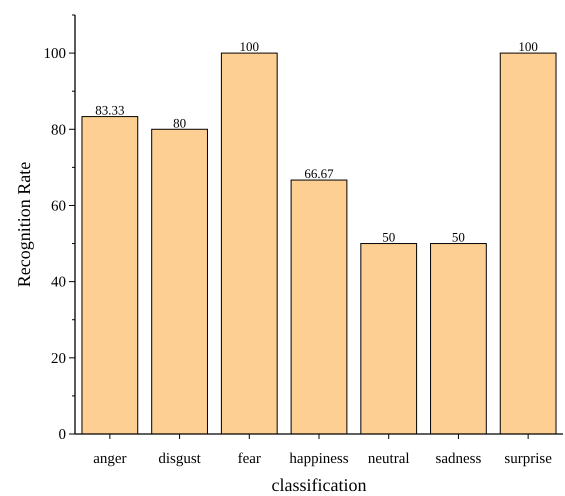 This screenshot has width=565, height=496. Describe the element at coordinates (110, 459) in the screenshot. I see `x-tick-label: anger` at that location.